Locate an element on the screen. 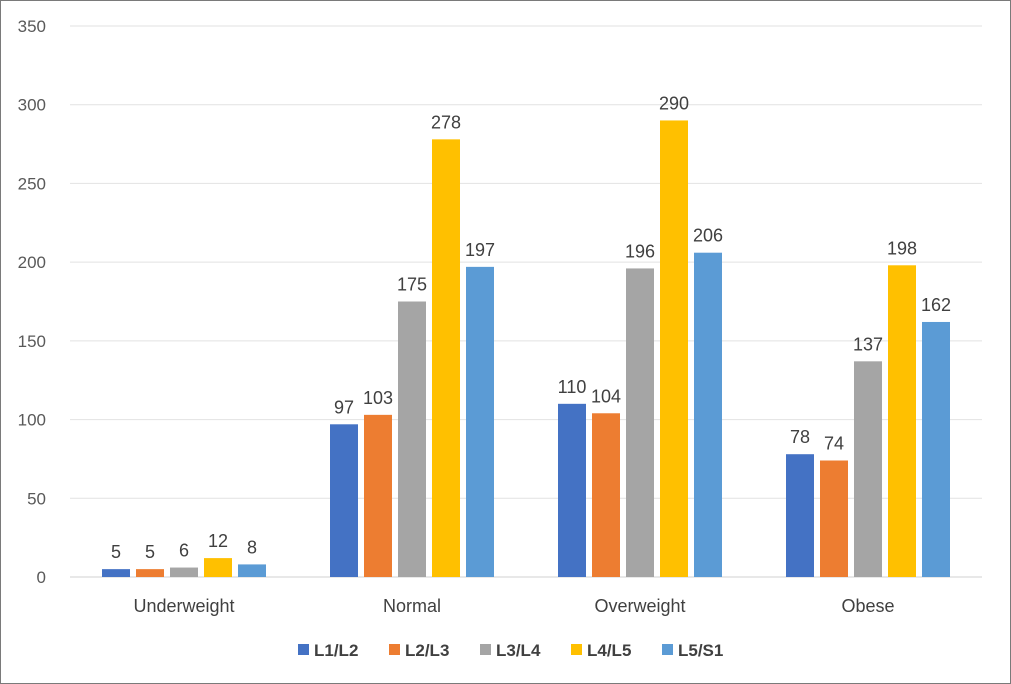 This screenshot has height=684, width=1011. y-tick-label: 300 is located at coordinates (32, 105).